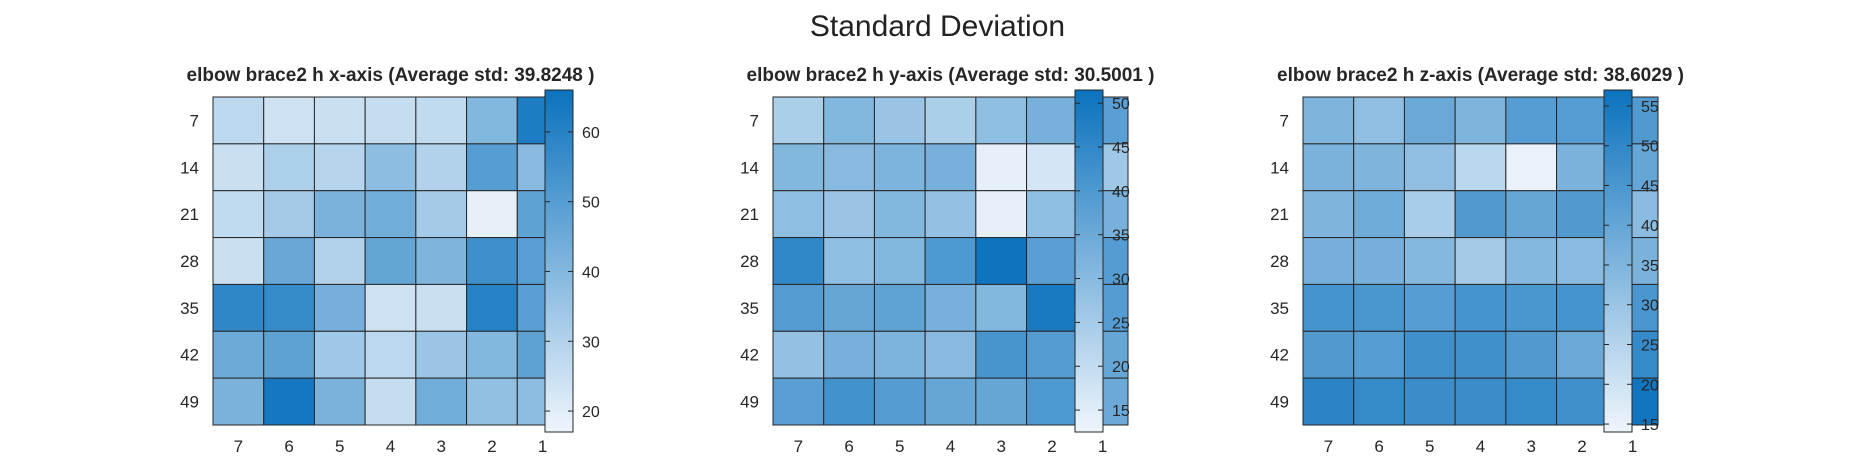 The height and width of the screenshot is (469, 1875). I want to click on x-tick-label: 2, so click(491, 446).